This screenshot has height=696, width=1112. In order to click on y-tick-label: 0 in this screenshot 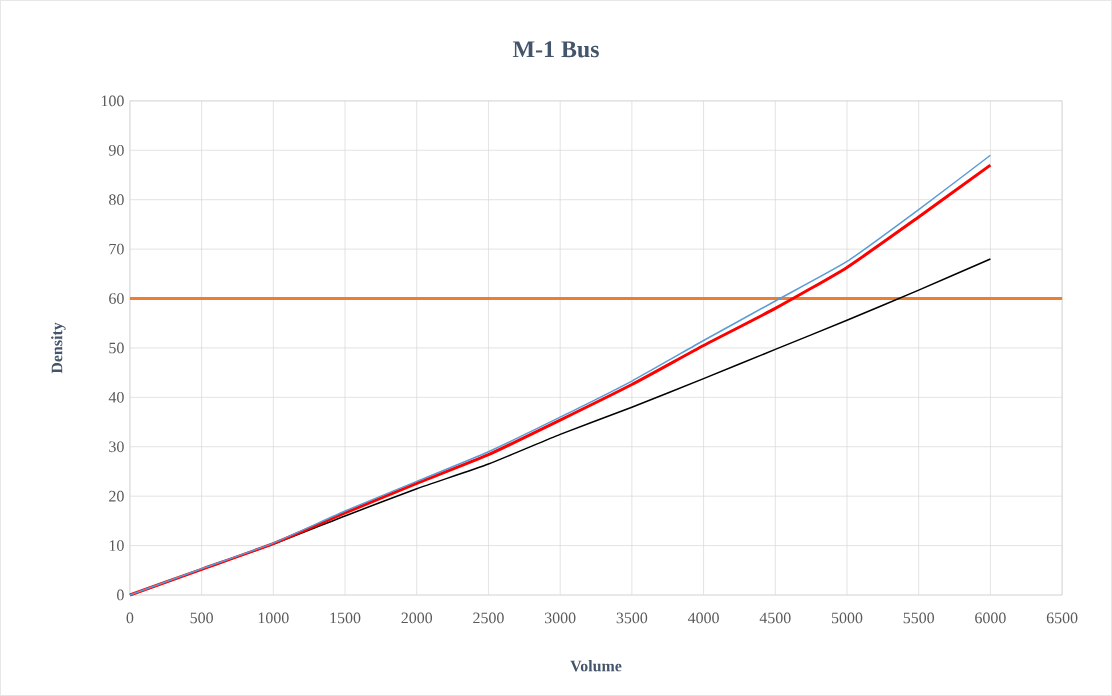, I will do `click(120, 595)`.